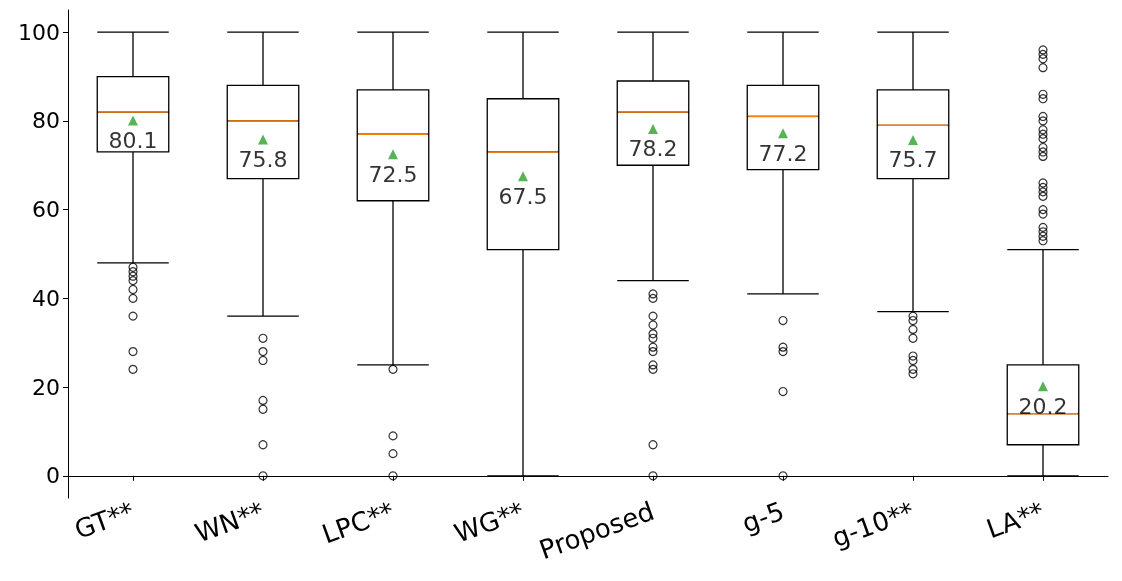 The height and width of the screenshot is (581, 1122). I want to click on x-tick-label: WN**, so click(229, 522).